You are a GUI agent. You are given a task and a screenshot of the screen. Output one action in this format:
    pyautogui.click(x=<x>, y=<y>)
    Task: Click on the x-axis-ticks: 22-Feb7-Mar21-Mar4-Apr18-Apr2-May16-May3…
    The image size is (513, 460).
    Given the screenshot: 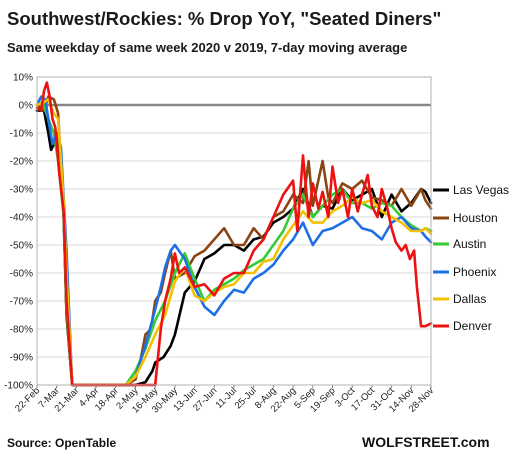 What is the action you would take?
    pyautogui.click(x=224, y=400)
    